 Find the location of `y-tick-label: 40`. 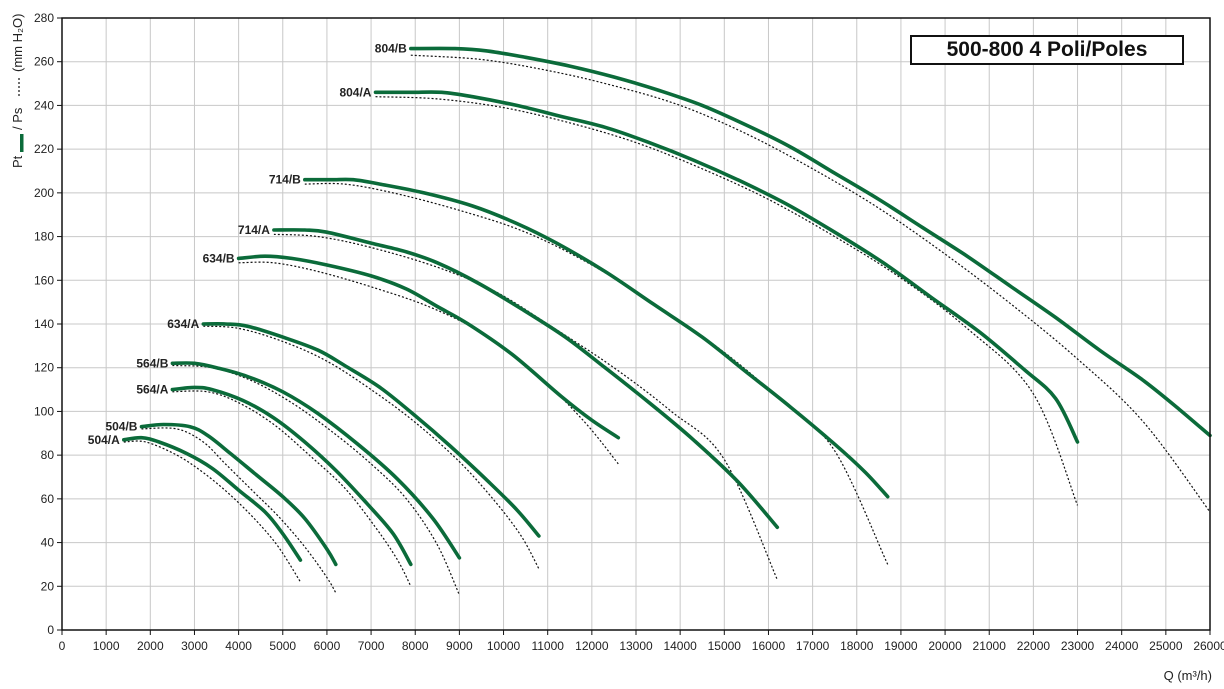

y-tick-label: 40 is located at coordinates (48, 543).